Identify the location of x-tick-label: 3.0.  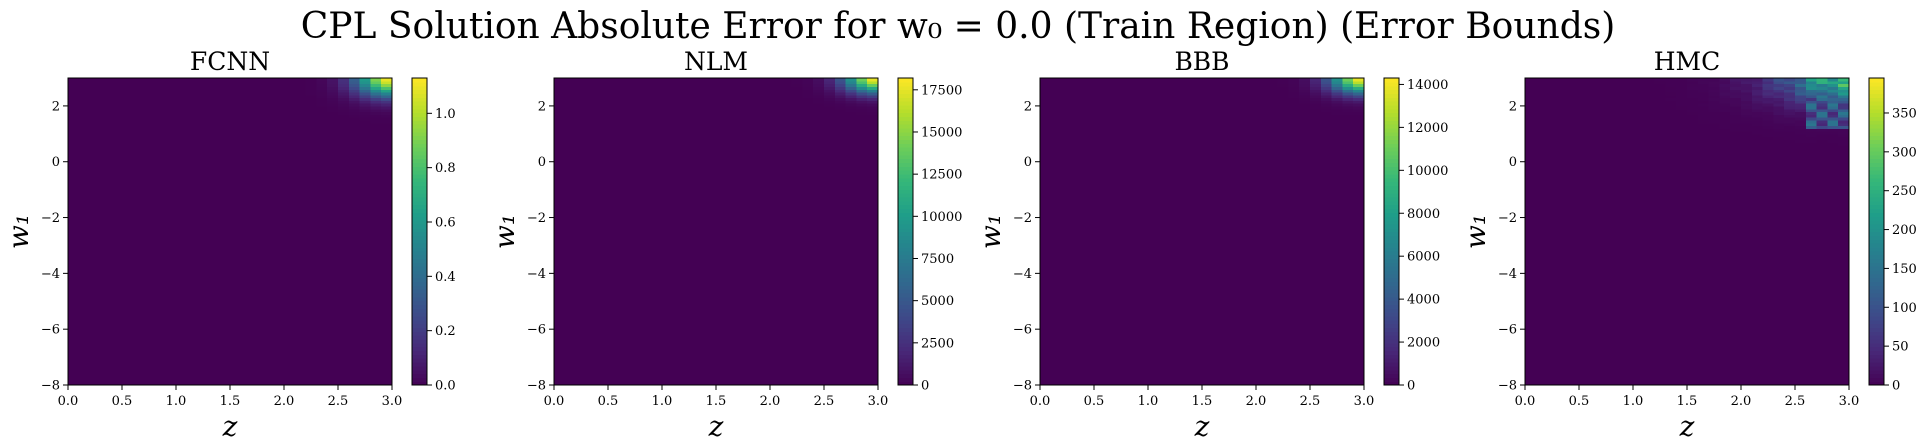
(392, 401).